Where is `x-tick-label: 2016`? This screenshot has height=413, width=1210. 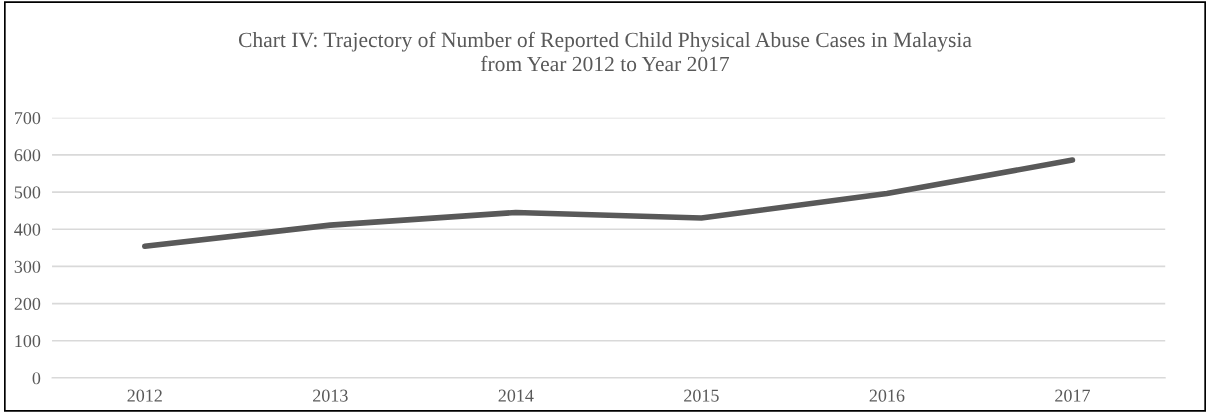
x-tick-label: 2016 is located at coordinates (887, 395).